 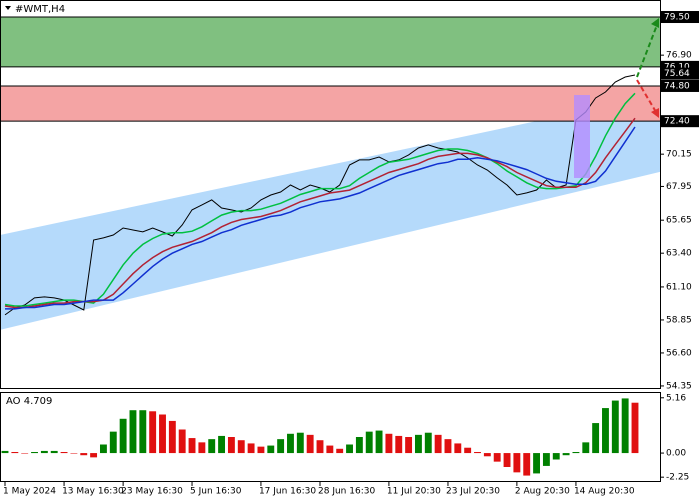 What do you see at coordinates (152, 492) in the screenshot?
I see `x-tick-label: 23 May 16:30` at bounding box center [152, 492].